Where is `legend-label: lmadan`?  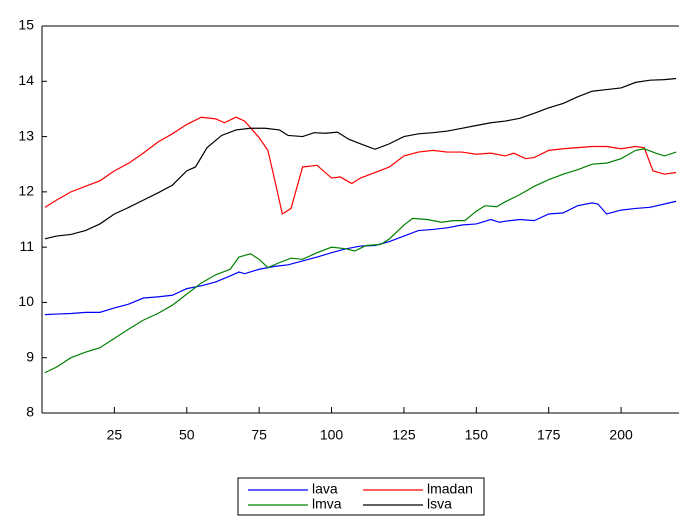
legend-label: lmadan is located at coordinates (450, 489).